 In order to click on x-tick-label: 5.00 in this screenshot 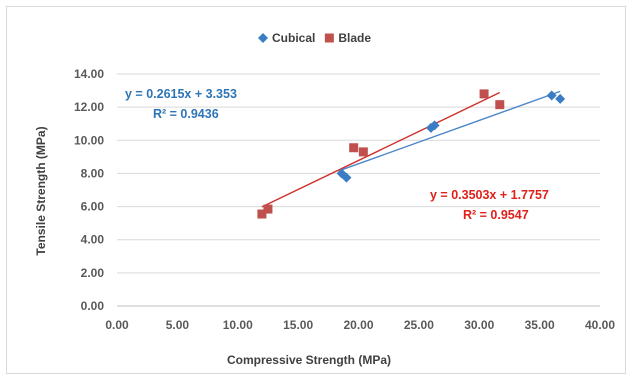, I will do `click(178, 325)`.